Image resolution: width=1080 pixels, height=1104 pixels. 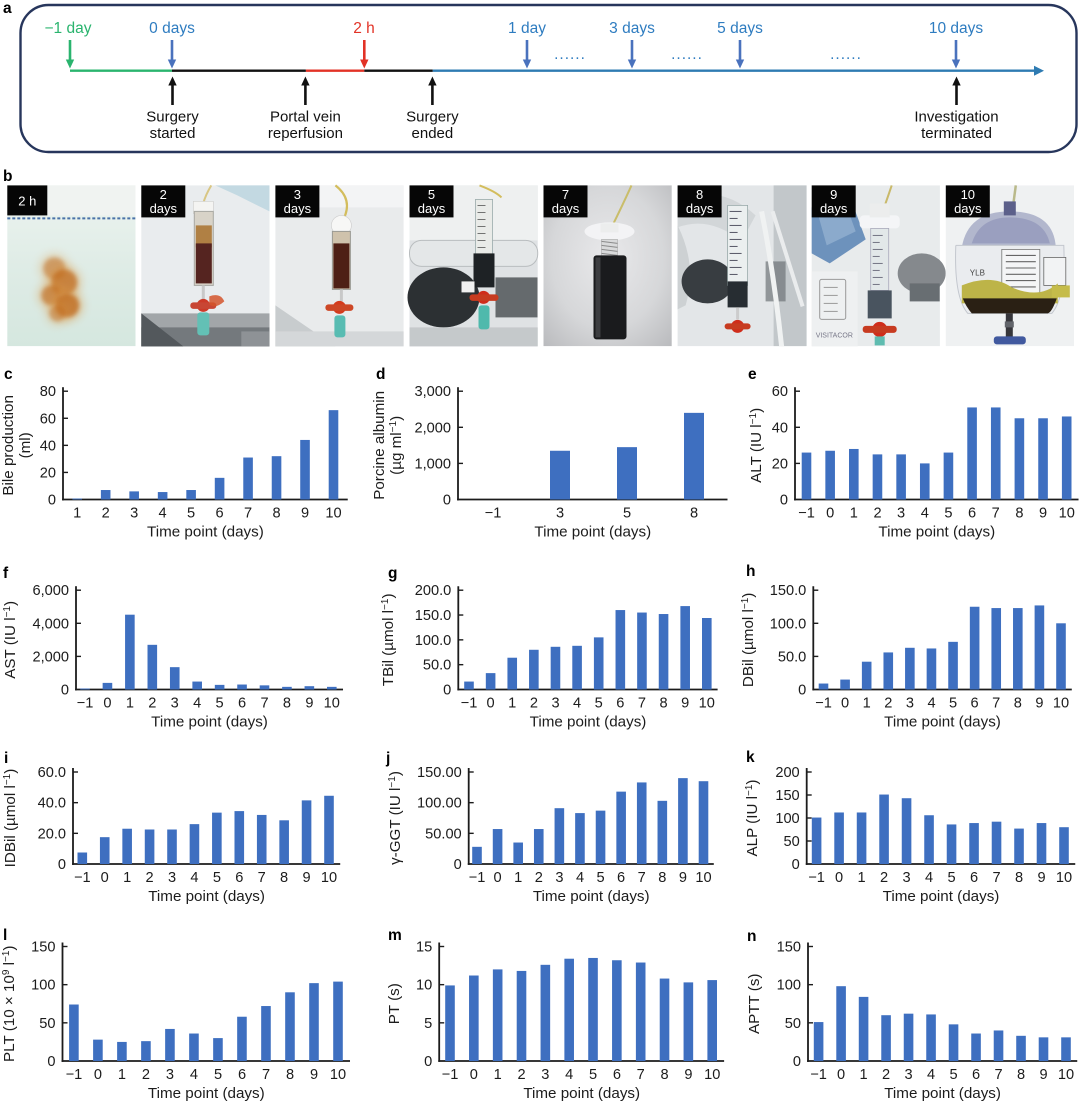 I want to click on svg-text: 60, so click(x=48, y=419).